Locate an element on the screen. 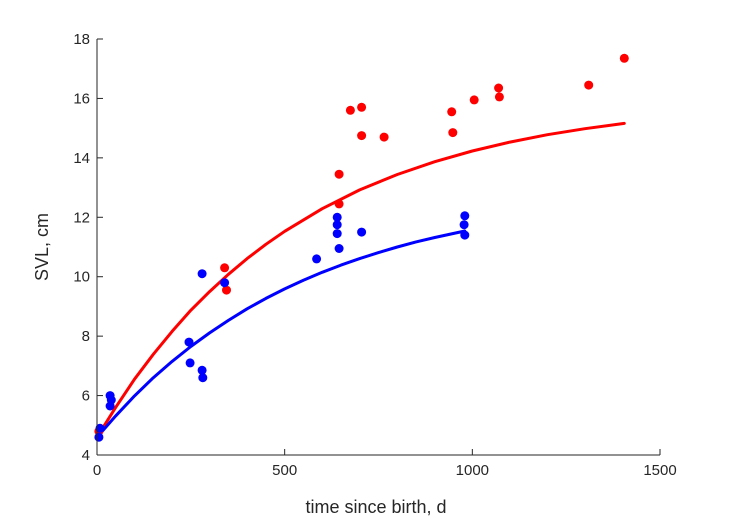 This screenshot has height=521, width=729. y-tick-label: 18 is located at coordinates (81, 39).